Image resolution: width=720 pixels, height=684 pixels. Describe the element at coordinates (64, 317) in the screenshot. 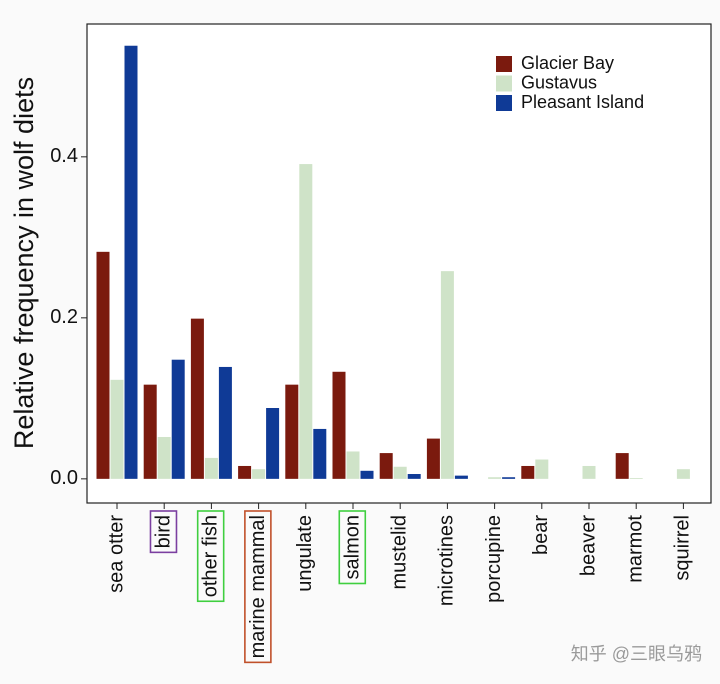

I see `y-tick-label: 0.2` at that location.